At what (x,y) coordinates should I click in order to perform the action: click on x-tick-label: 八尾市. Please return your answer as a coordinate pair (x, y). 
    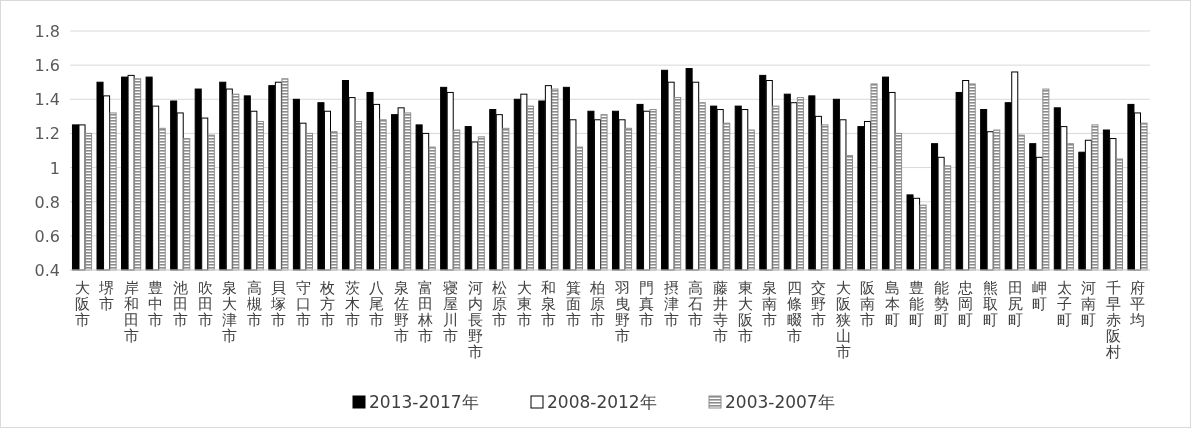
    Looking at the image, I should click on (377, 304).